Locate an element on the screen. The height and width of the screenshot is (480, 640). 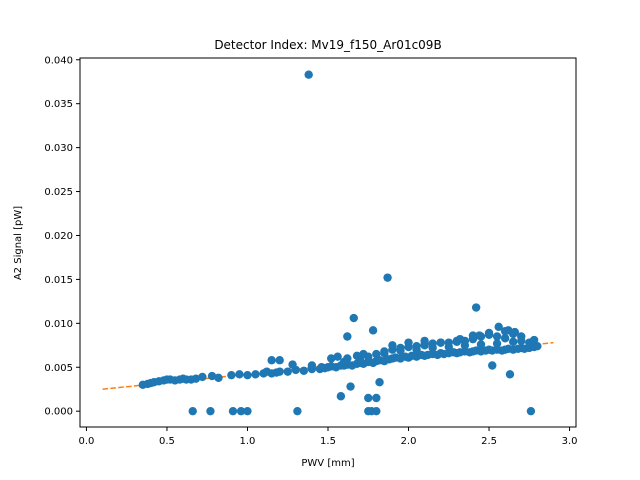
y-tick-label: 0.000 is located at coordinates (58, 412).